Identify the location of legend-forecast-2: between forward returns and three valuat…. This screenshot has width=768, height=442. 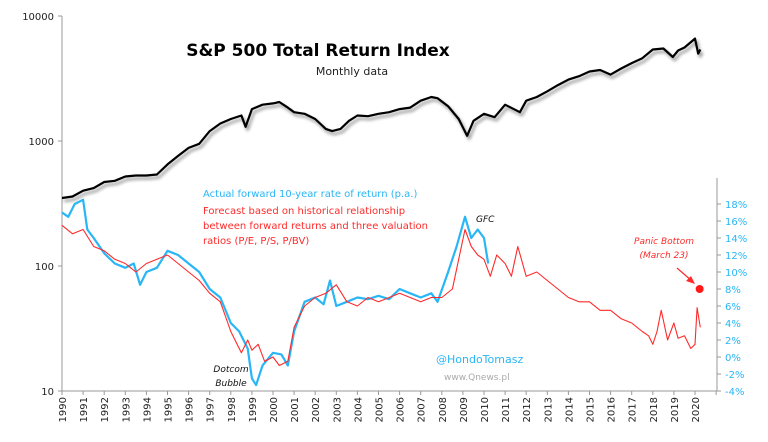
(315, 226).